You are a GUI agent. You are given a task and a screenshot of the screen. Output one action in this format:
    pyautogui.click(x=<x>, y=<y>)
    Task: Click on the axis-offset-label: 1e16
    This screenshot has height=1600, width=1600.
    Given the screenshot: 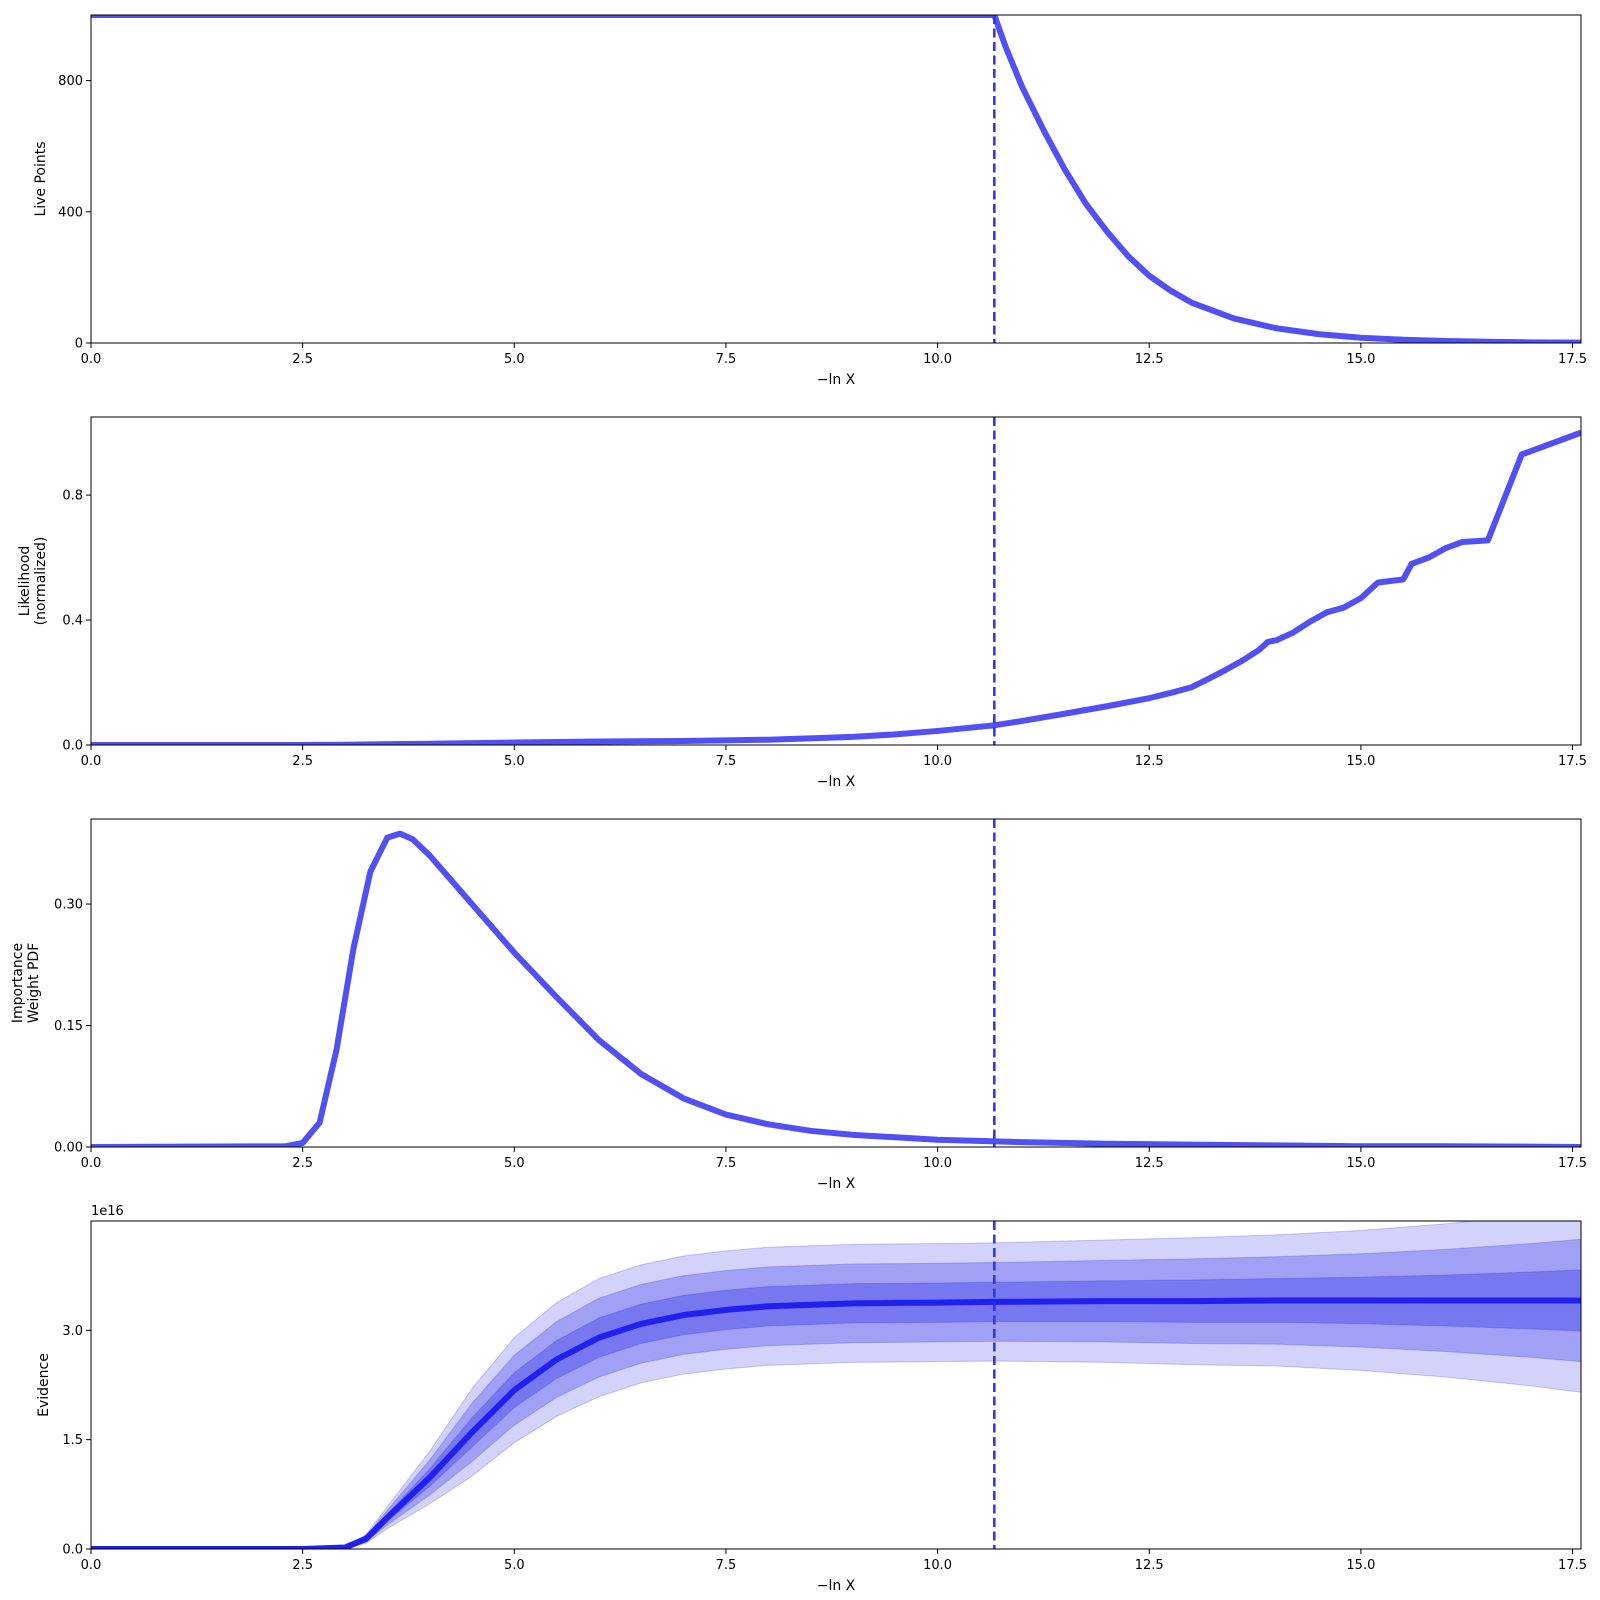 What is the action you would take?
    pyautogui.click(x=107, y=1211)
    